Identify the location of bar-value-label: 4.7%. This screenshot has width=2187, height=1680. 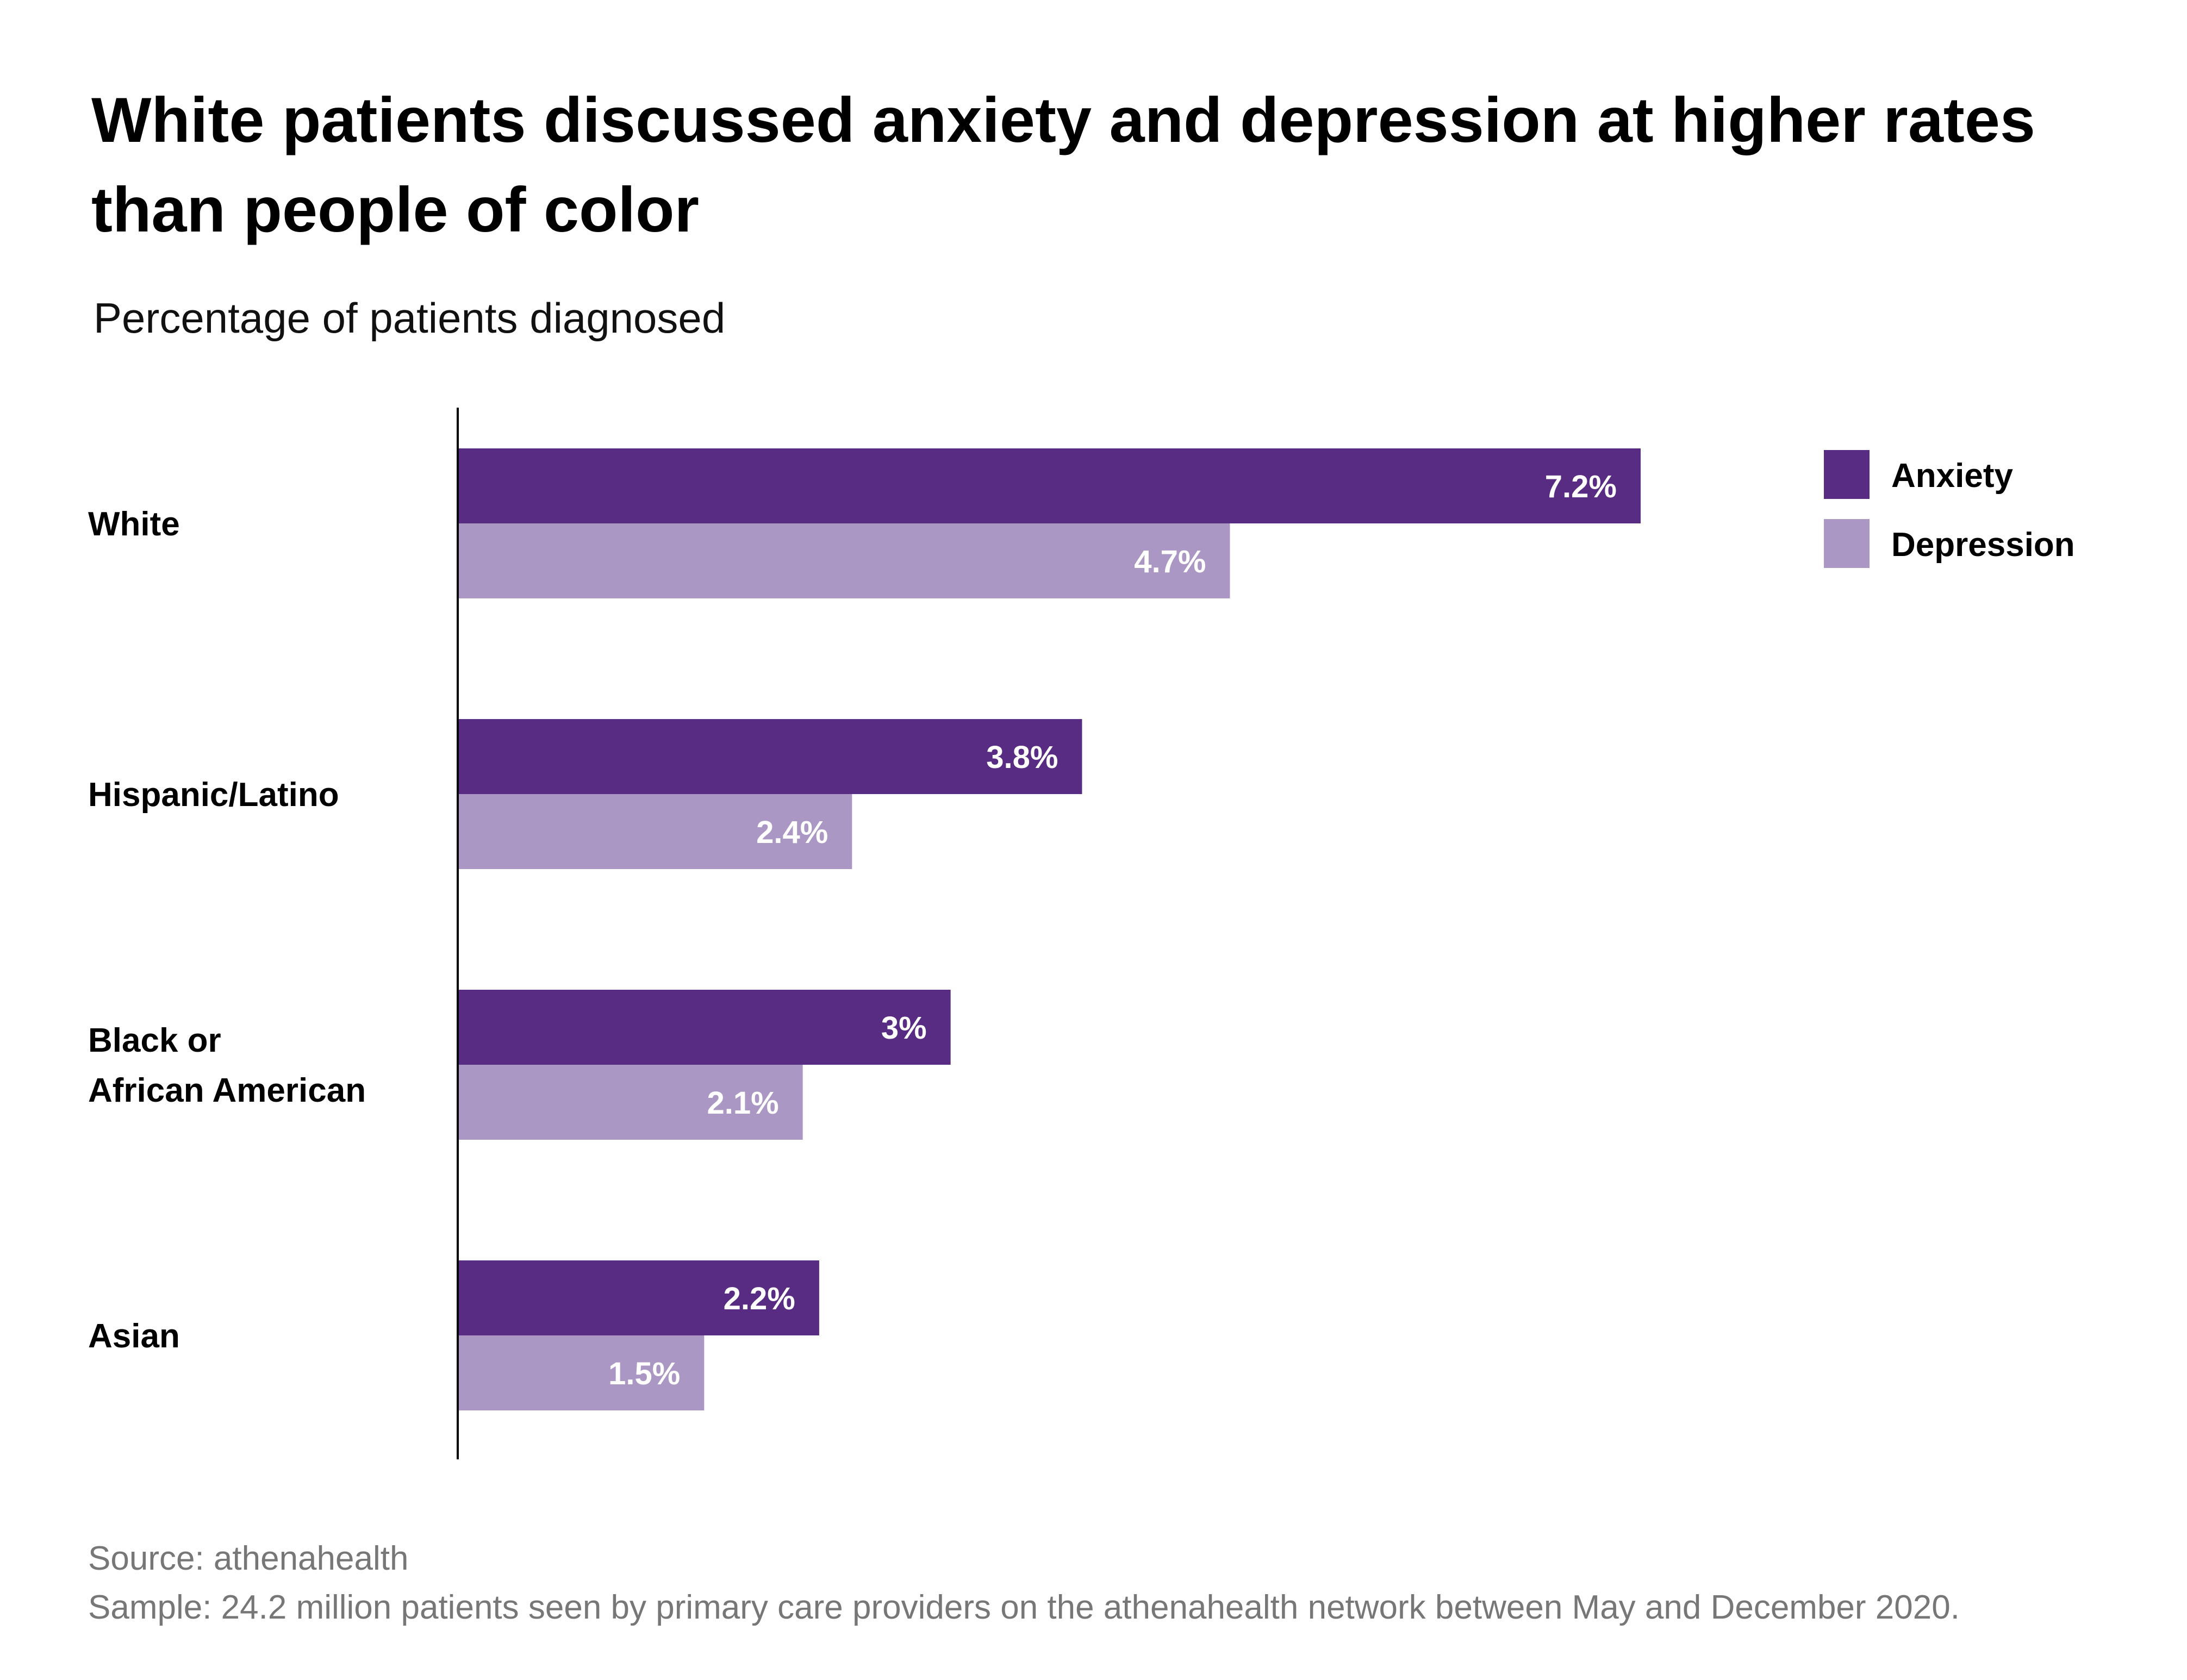
(1170, 561).